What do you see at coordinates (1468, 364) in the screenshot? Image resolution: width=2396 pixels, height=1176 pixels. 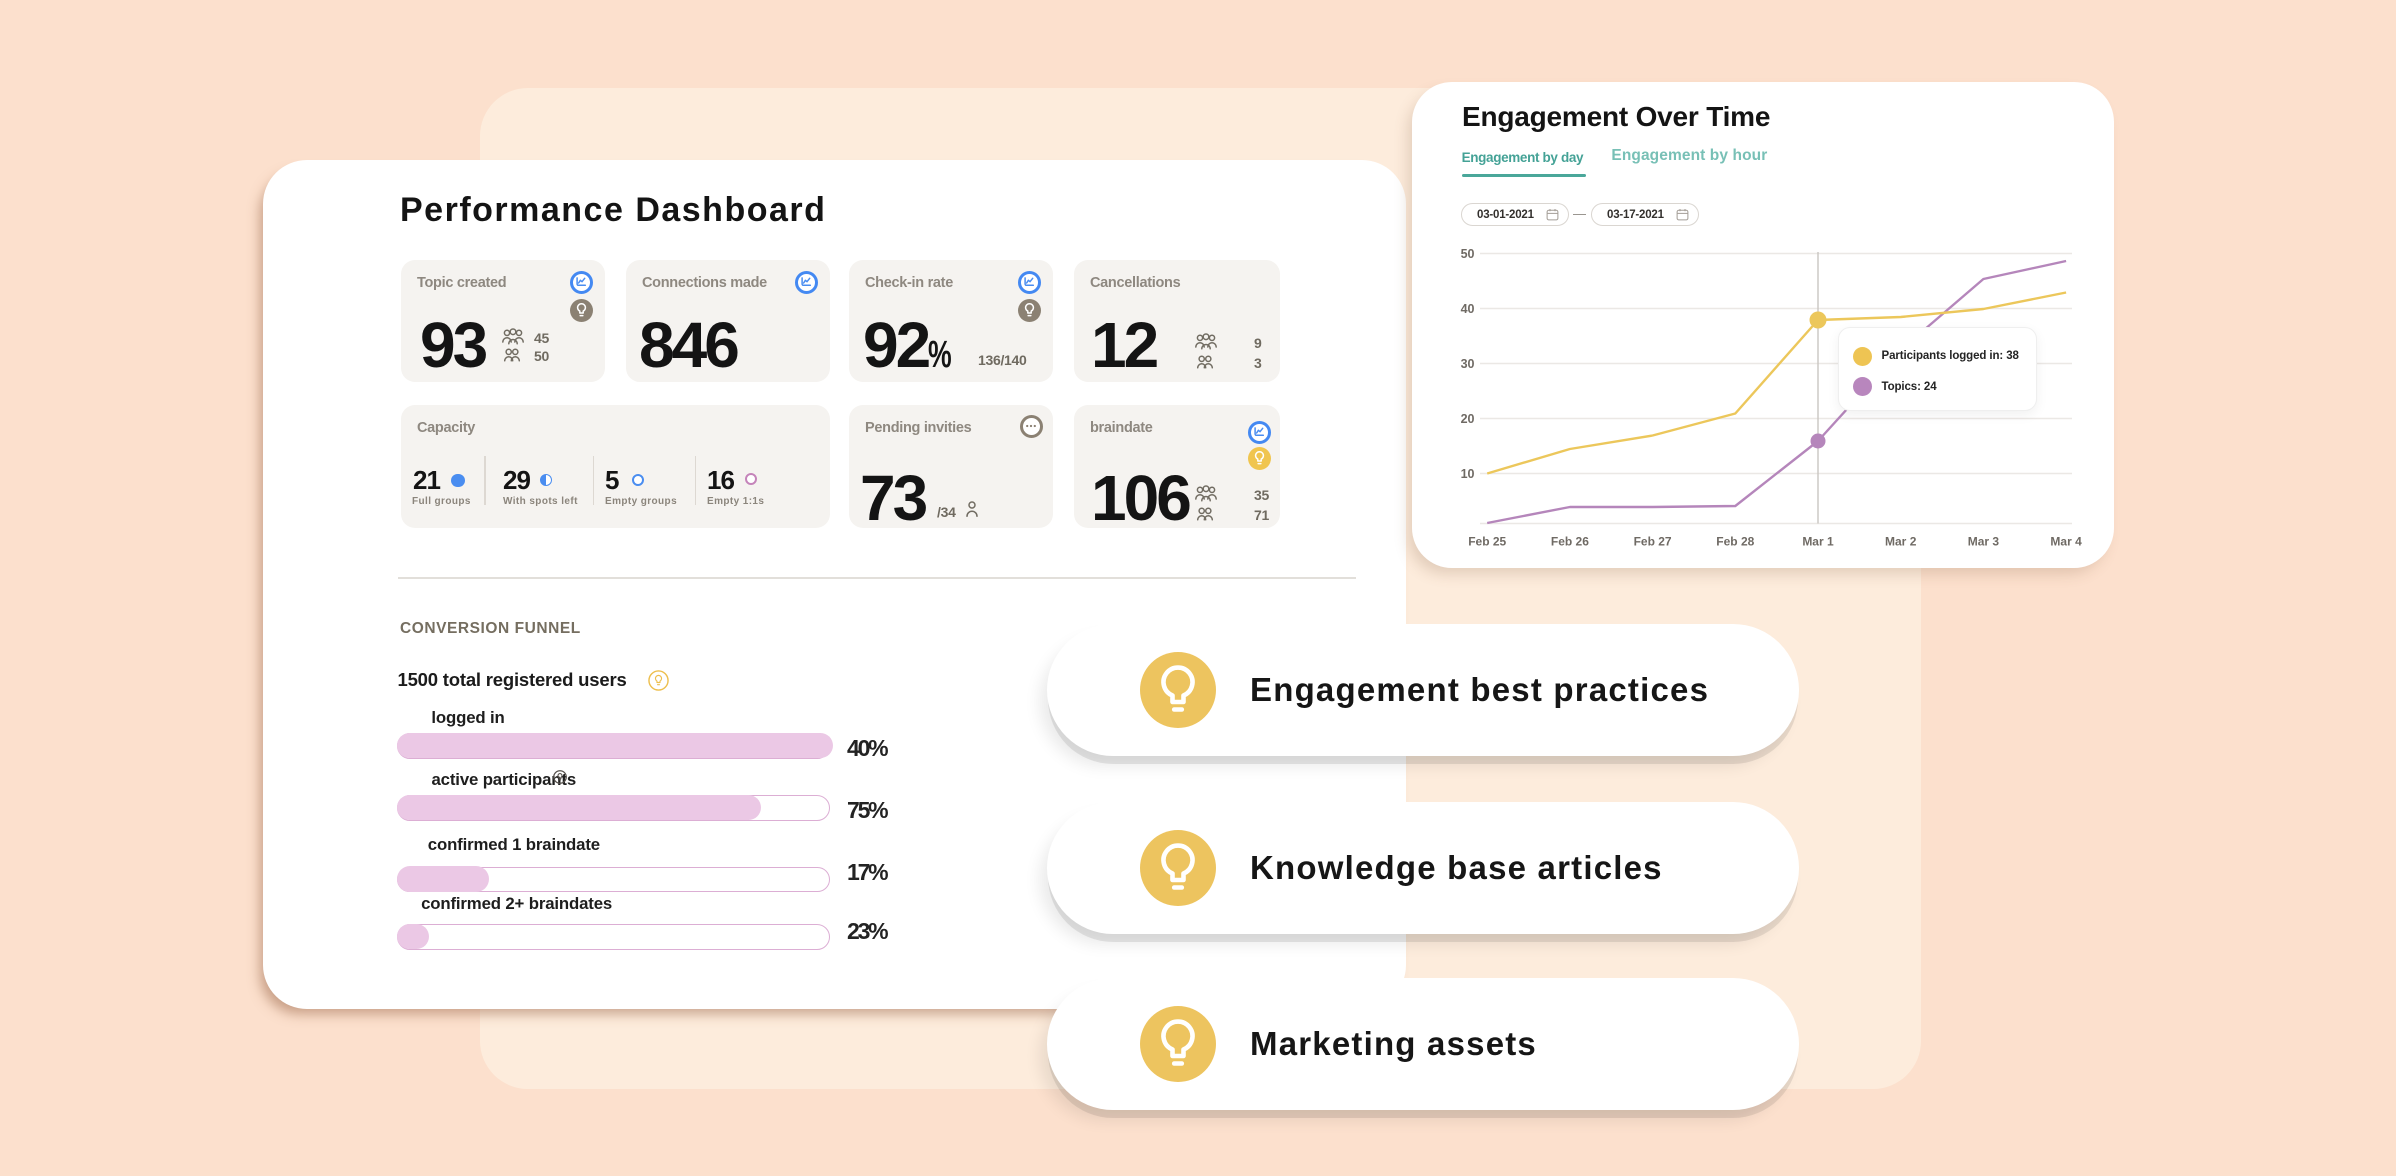 I see `svg-text: 30` at bounding box center [1468, 364].